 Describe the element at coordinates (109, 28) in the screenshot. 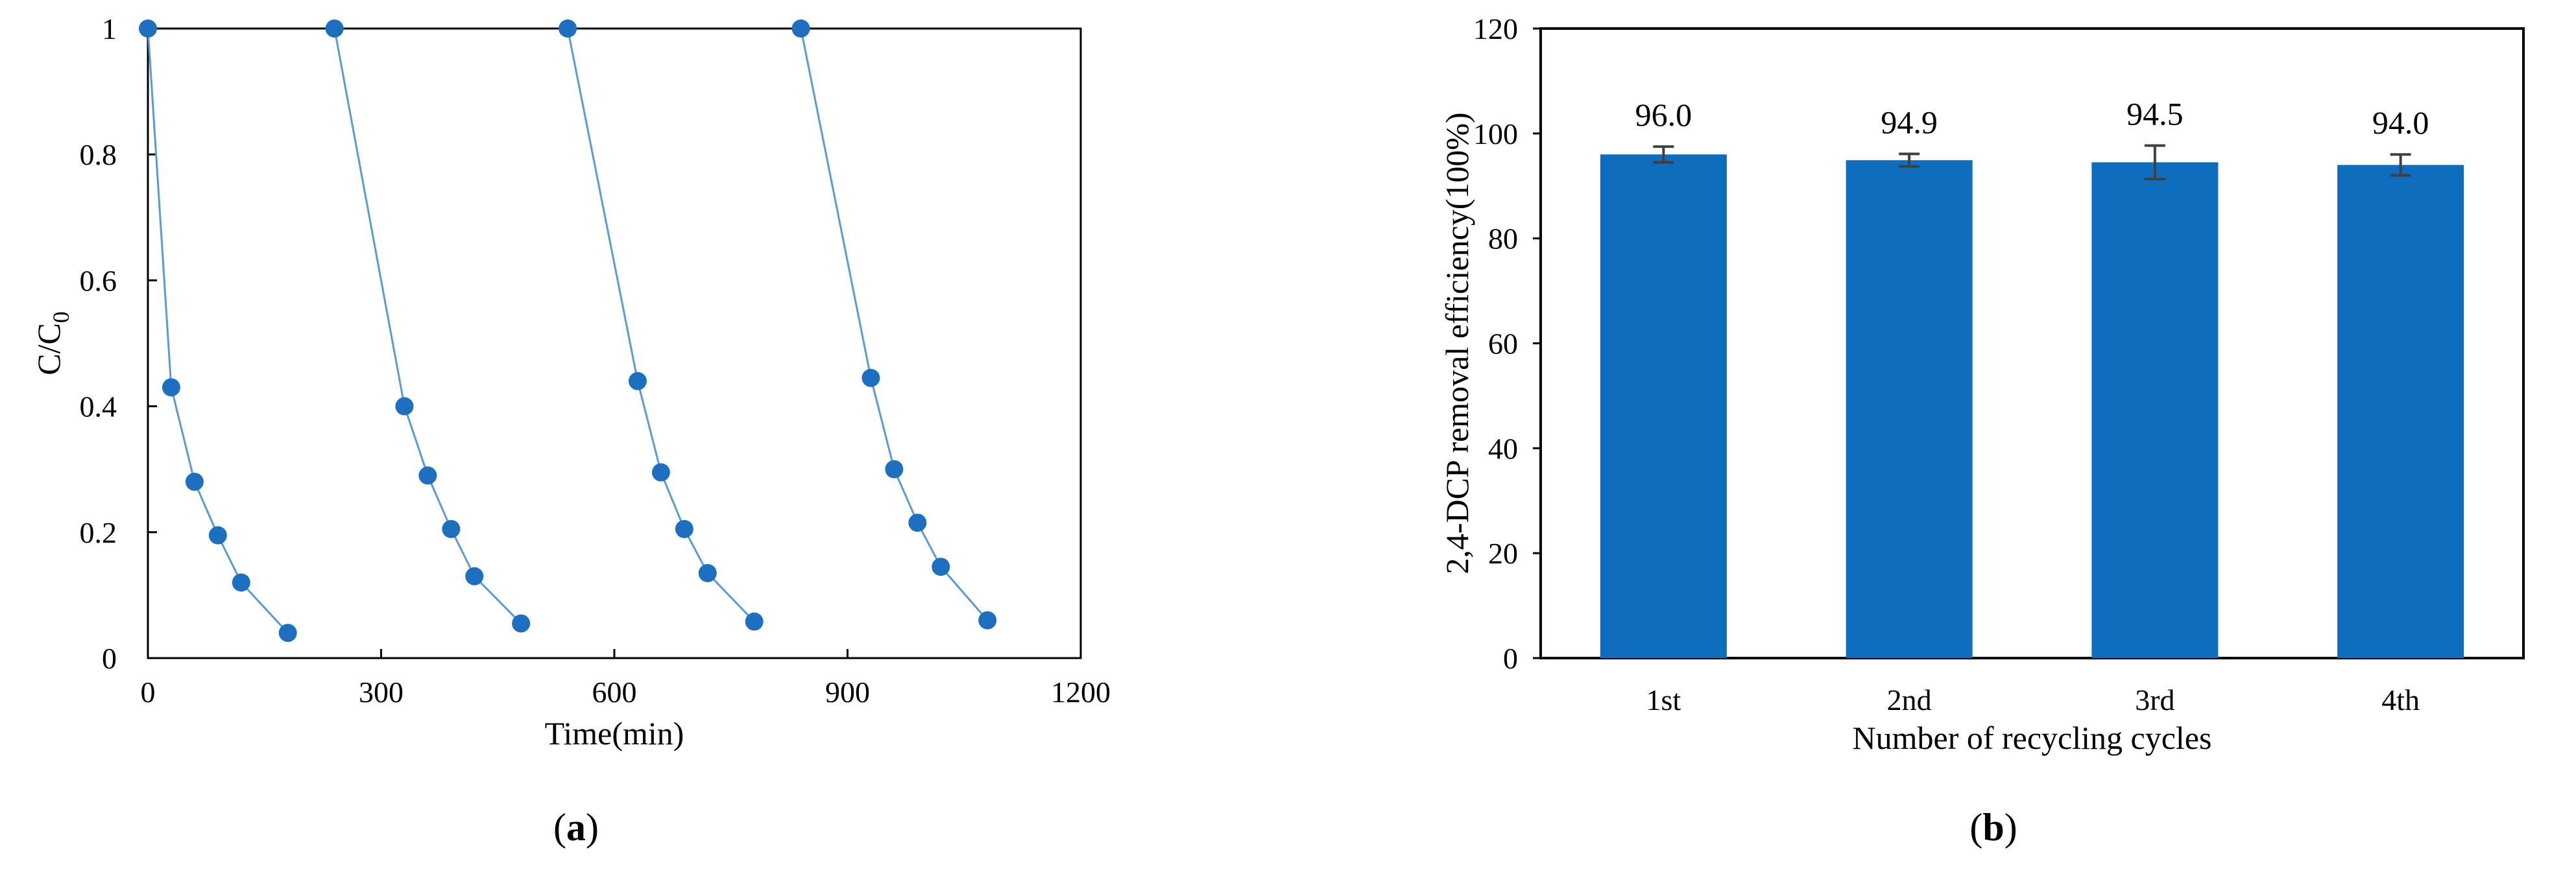

I see `y-tick-label-a-5: 1` at that location.